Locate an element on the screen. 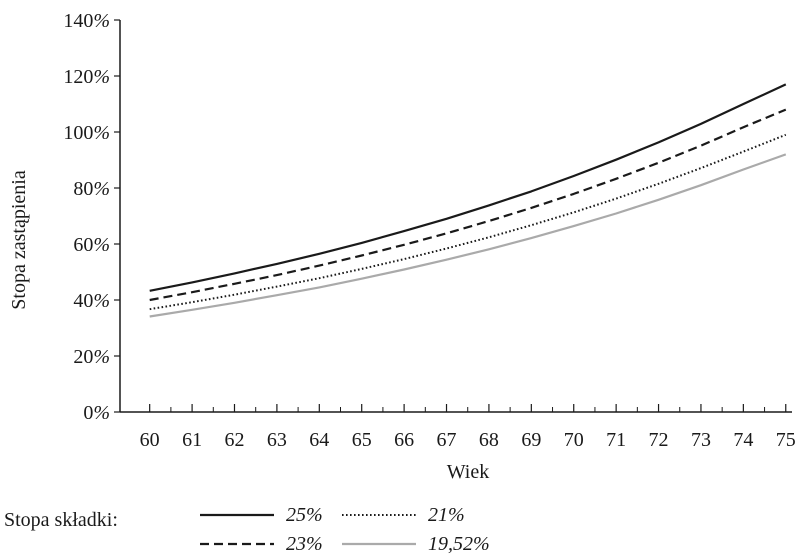 The height and width of the screenshot is (557, 807). legend: Stopa składki: 25% 23% 21% 19,52% is located at coordinates (403, 528).